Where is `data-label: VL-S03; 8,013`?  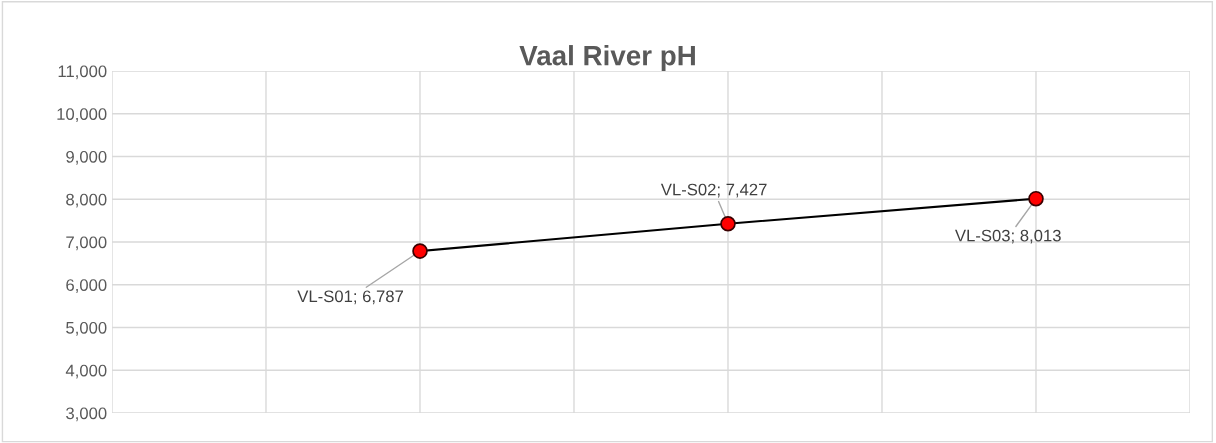
data-label: VL-S03; 8,013 is located at coordinates (1008, 236).